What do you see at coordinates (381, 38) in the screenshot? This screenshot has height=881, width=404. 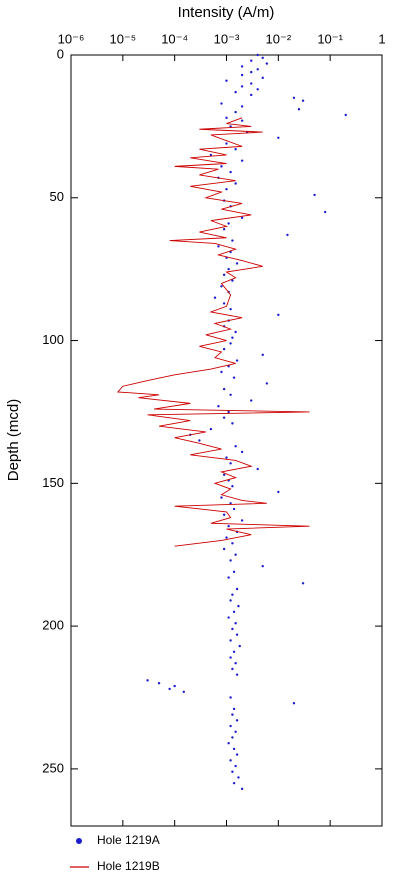 I see `x-tick-label: 1` at bounding box center [381, 38].